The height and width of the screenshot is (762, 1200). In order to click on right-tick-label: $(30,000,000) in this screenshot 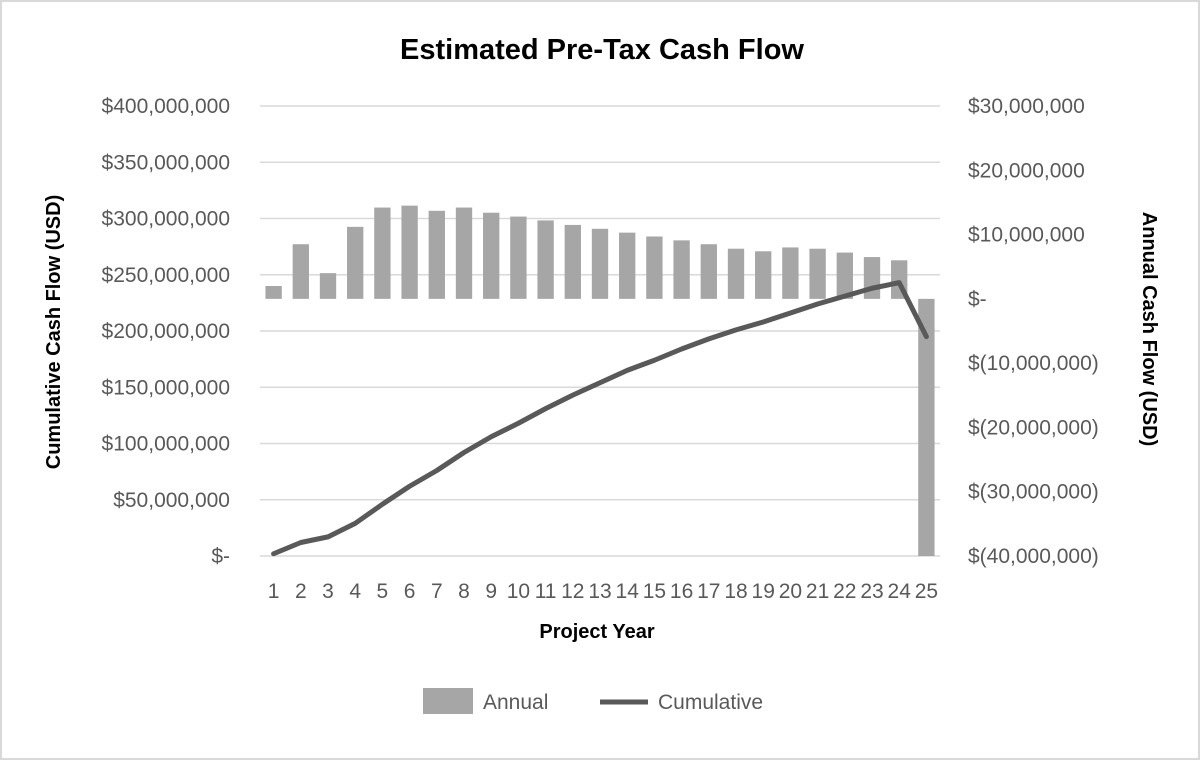, I will do `click(1033, 492)`.